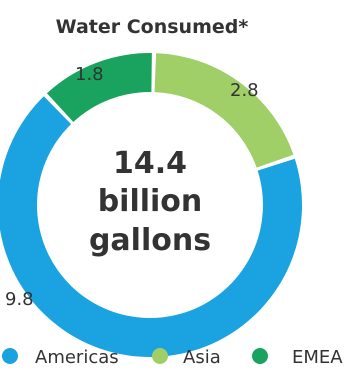  Describe the element at coordinates (224, 110) in the screenshot. I see `slice-asia` at that location.